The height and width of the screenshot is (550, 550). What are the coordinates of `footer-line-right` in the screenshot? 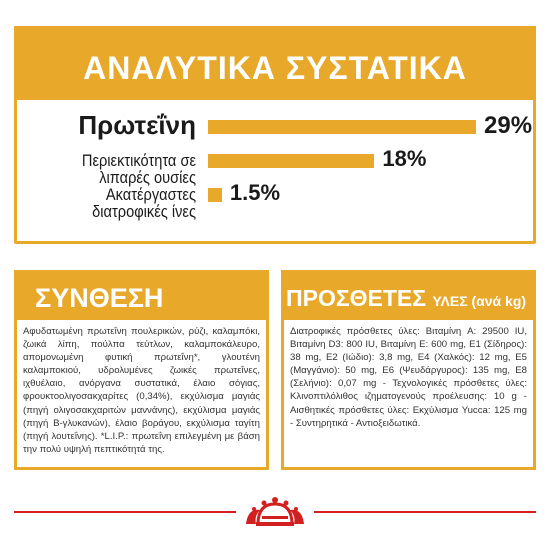 It's located at (425, 512).